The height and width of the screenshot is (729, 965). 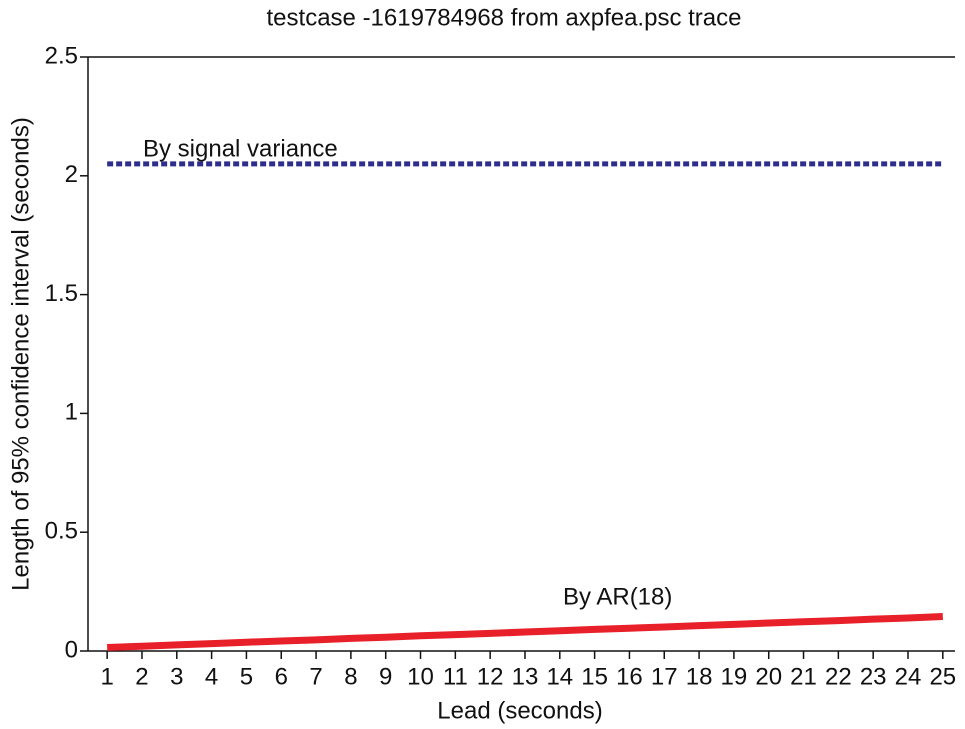 What do you see at coordinates (420, 676) in the screenshot?
I see `x-tick-label: 10` at bounding box center [420, 676].